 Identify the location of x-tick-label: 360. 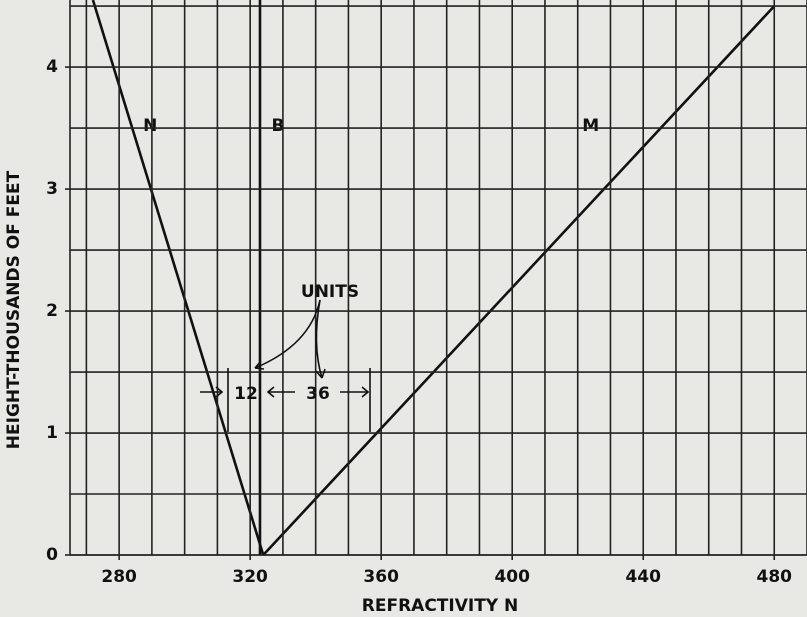
(381, 577).